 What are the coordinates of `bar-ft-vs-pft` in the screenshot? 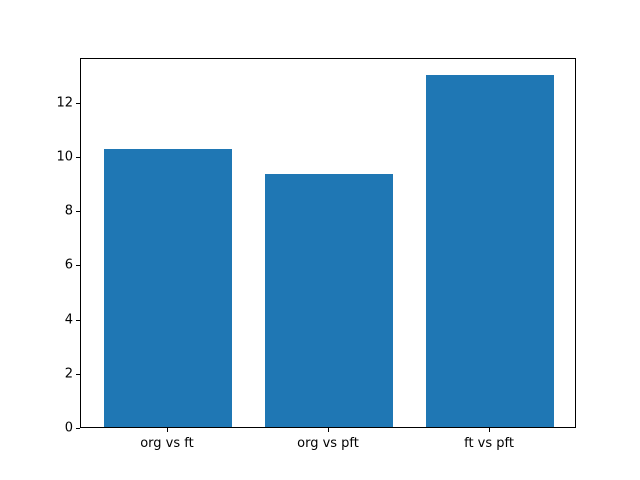 It's located at (490, 250).